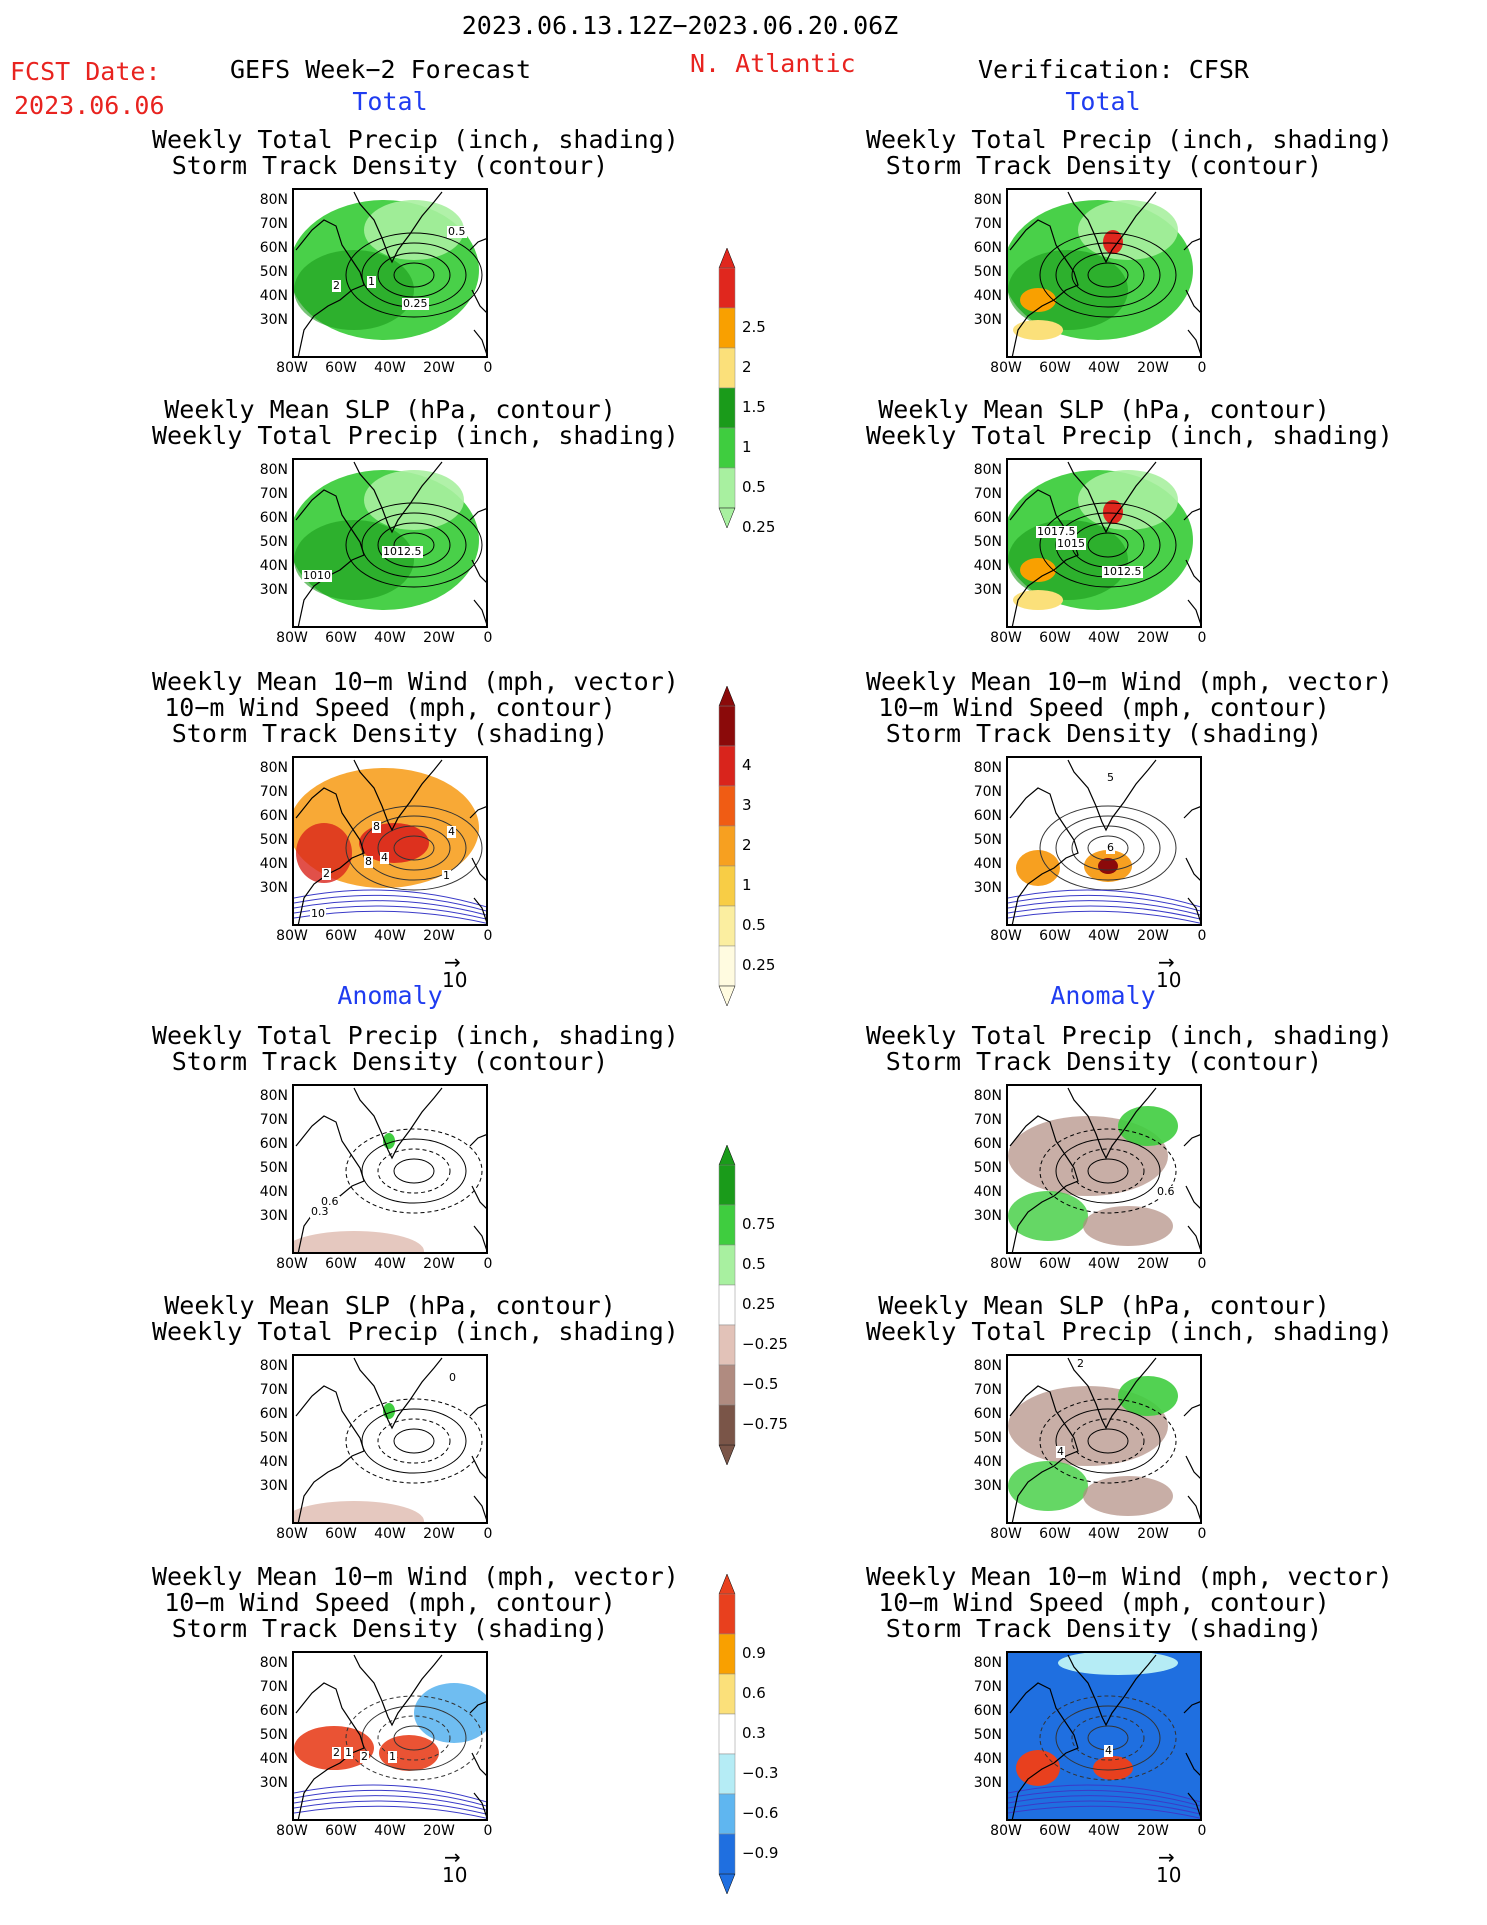 The width and height of the screenshot is (1487, 1925). What do you see at coordinates (760, 1813) in the screenshot?
I see `colorbar-label: −0.6` at bounding box center [760, 1813].